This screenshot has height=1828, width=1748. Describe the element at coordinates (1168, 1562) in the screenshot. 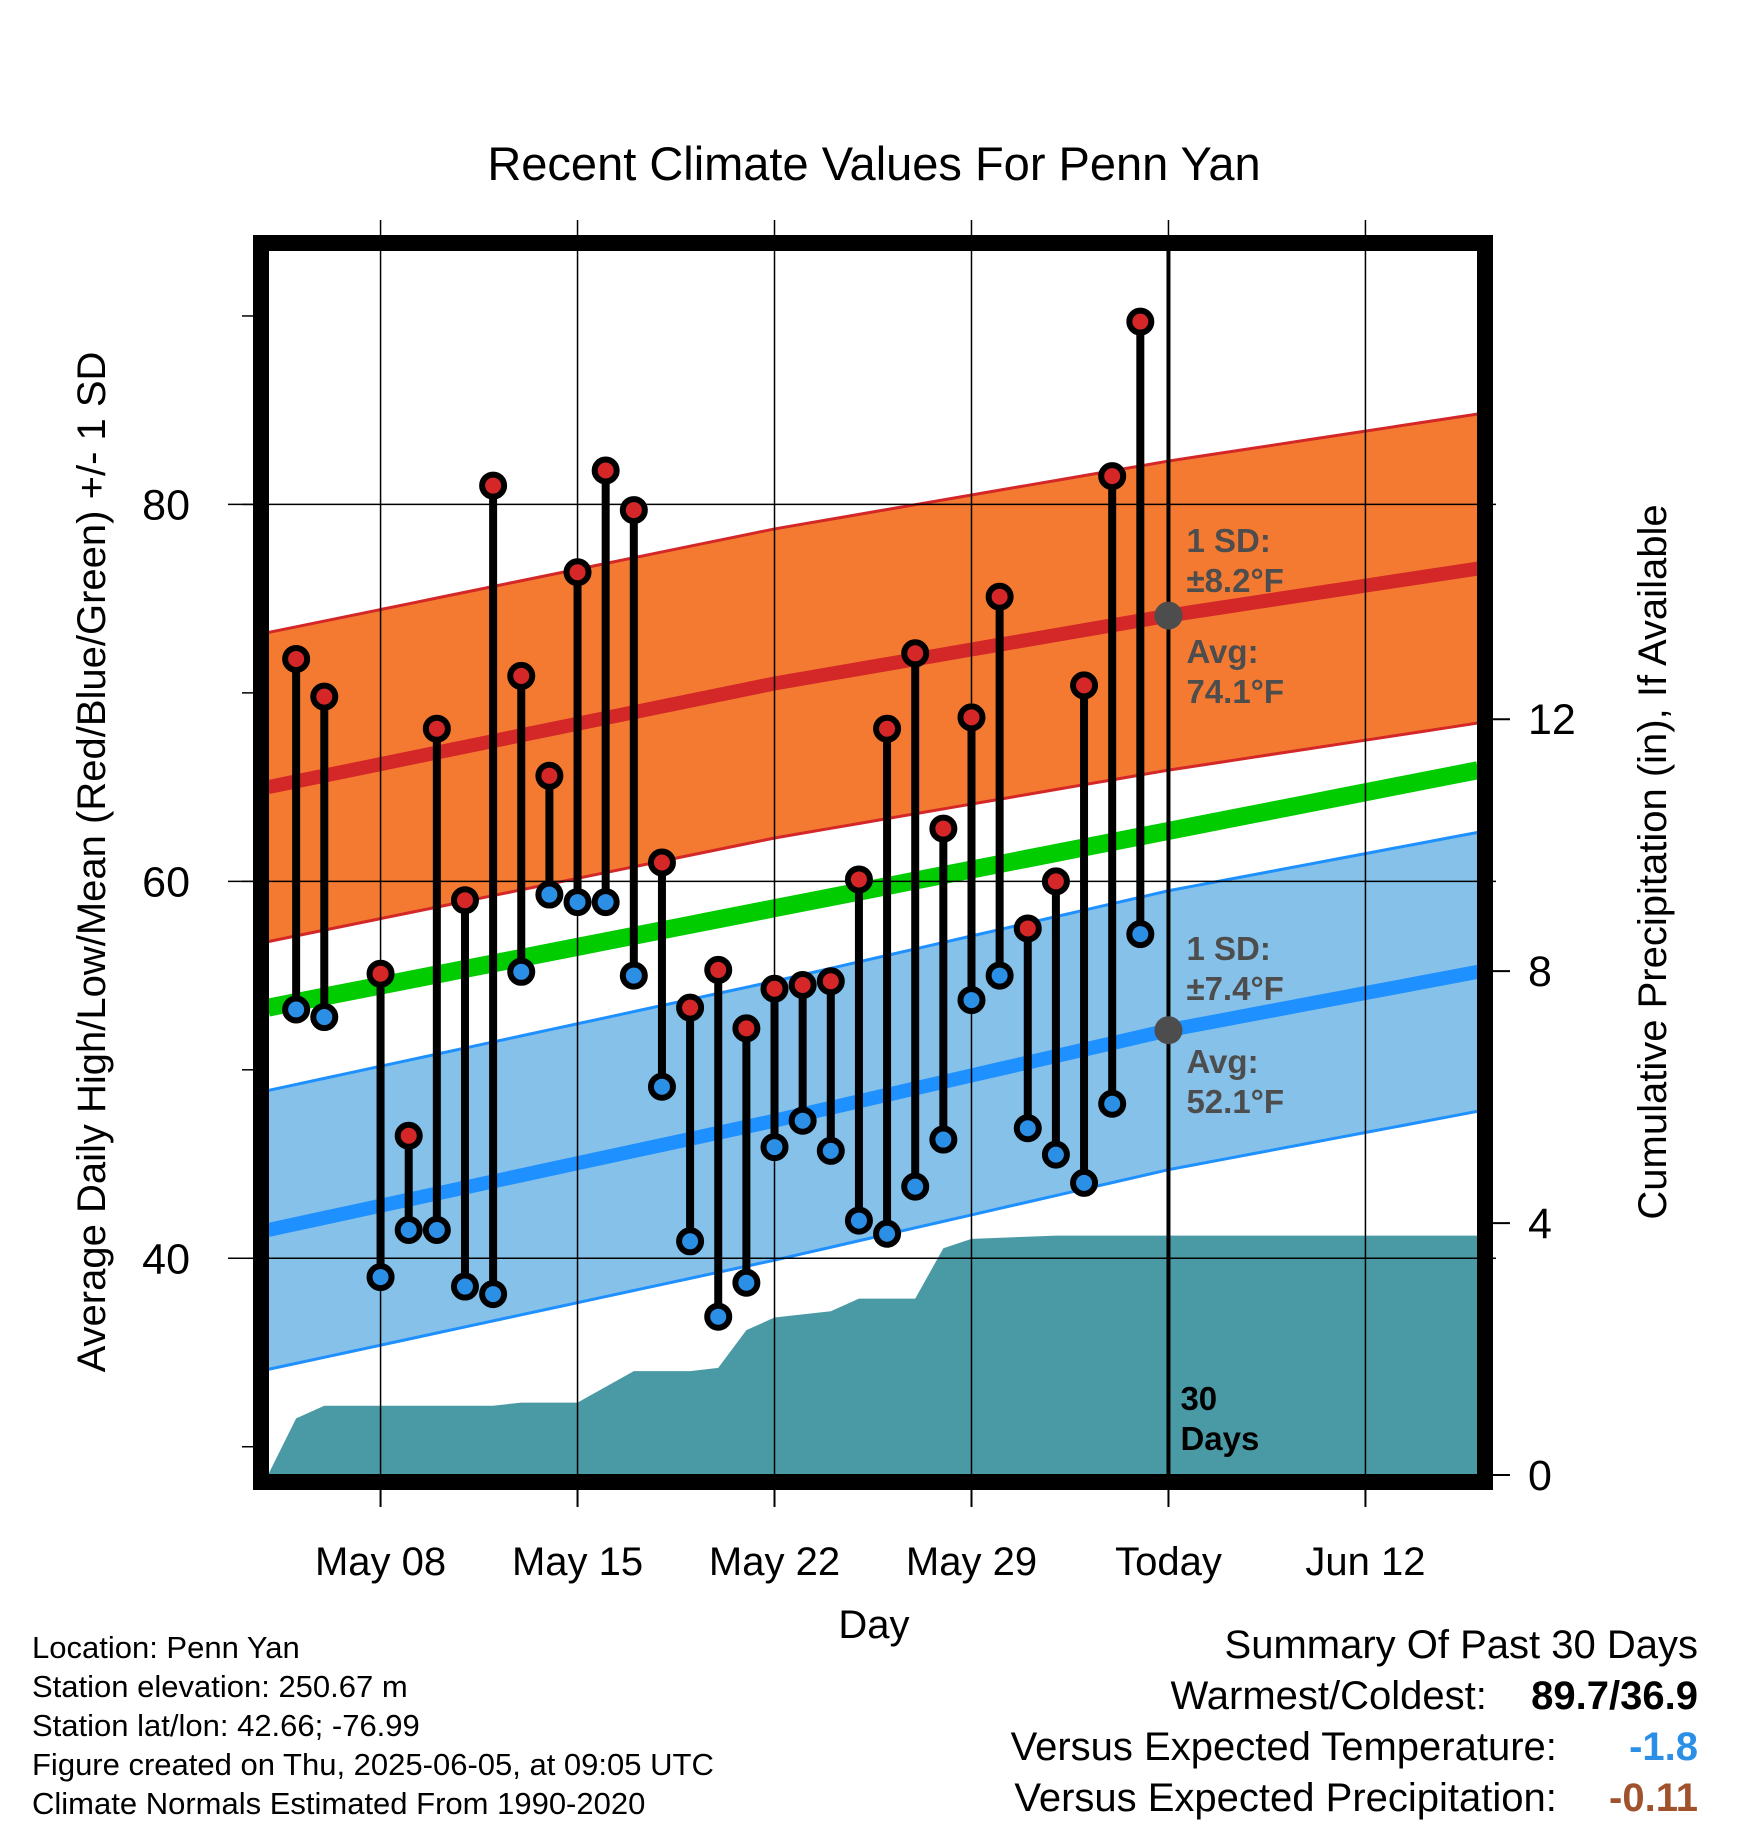

I see `x-tick-label: Today` at that location.